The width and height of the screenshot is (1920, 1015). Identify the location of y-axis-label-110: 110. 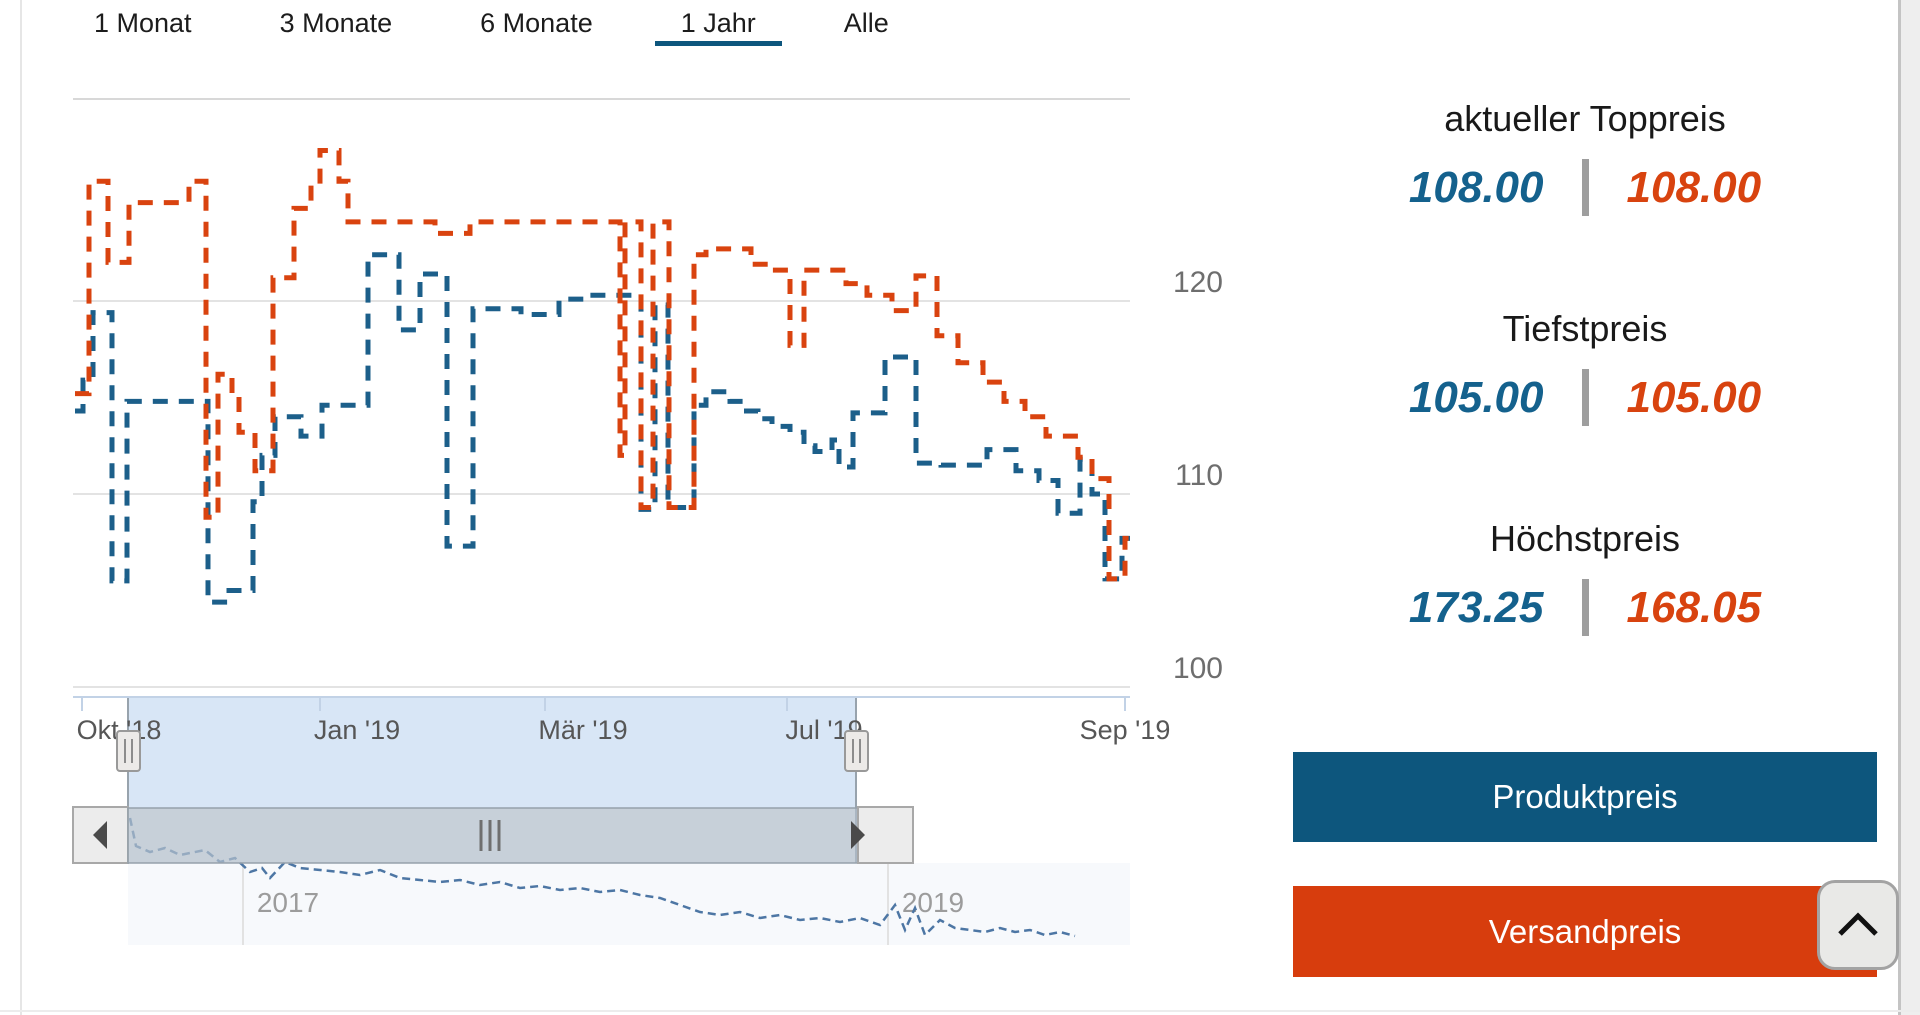
(1199, 475).